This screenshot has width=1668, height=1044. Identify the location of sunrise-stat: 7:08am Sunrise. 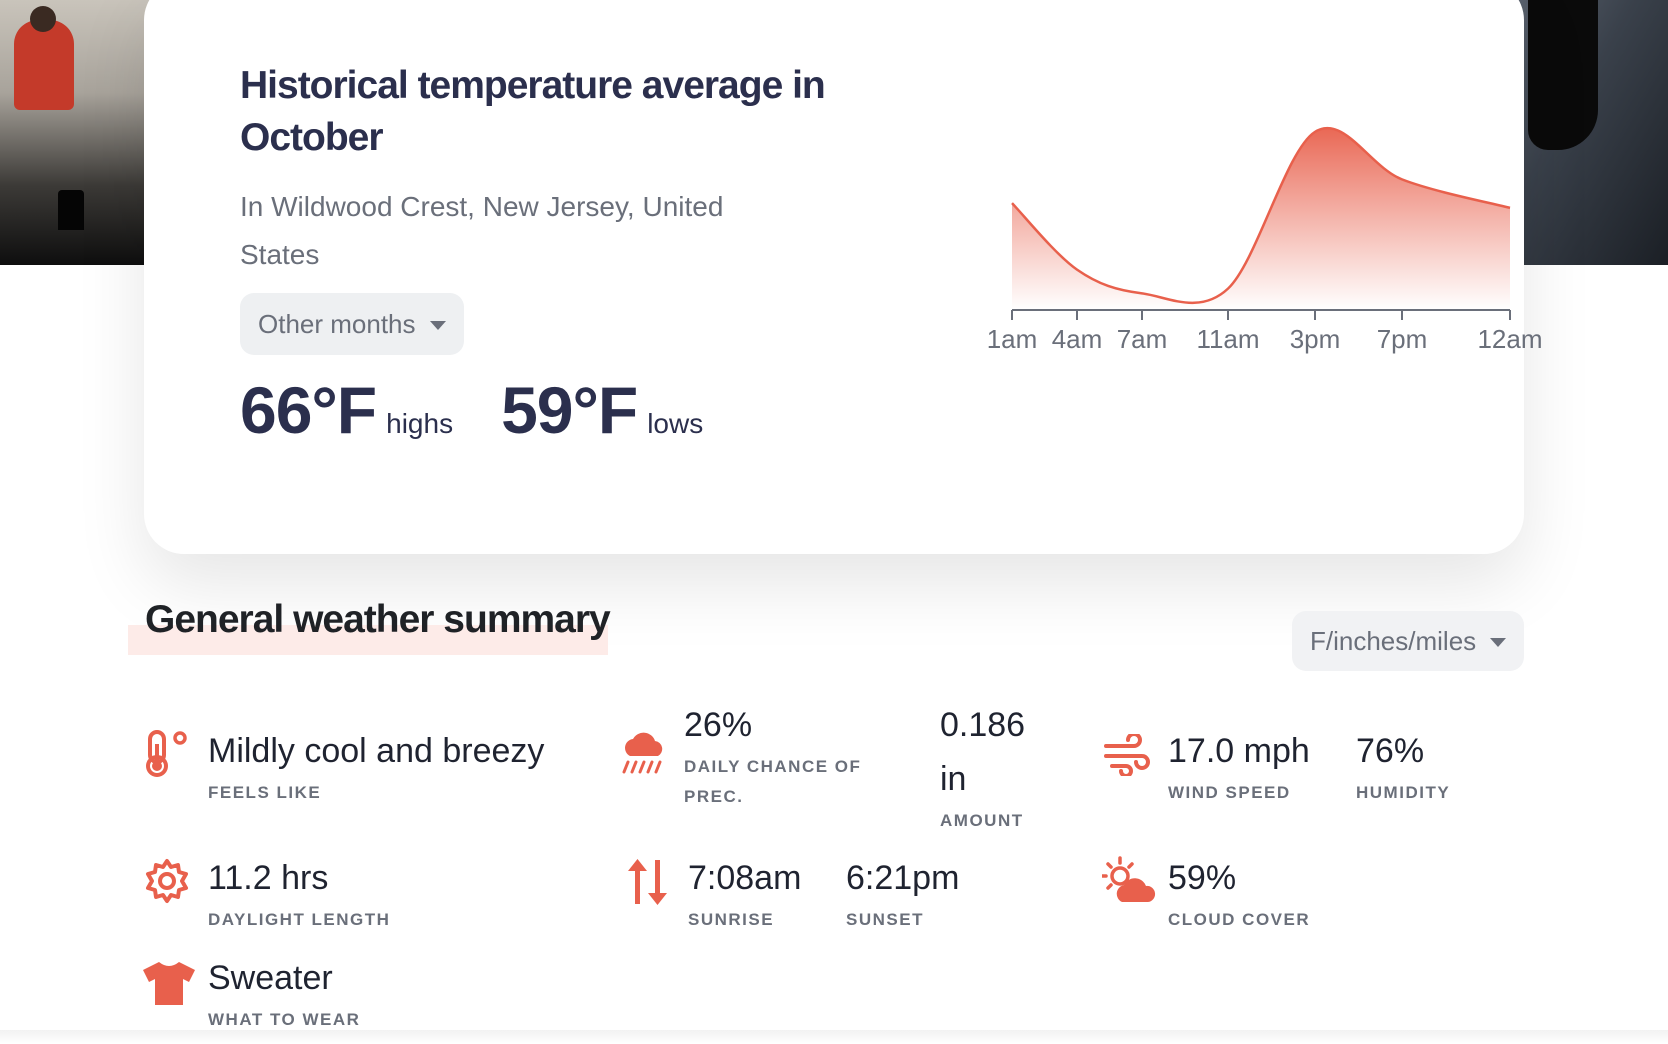
(744, 893).